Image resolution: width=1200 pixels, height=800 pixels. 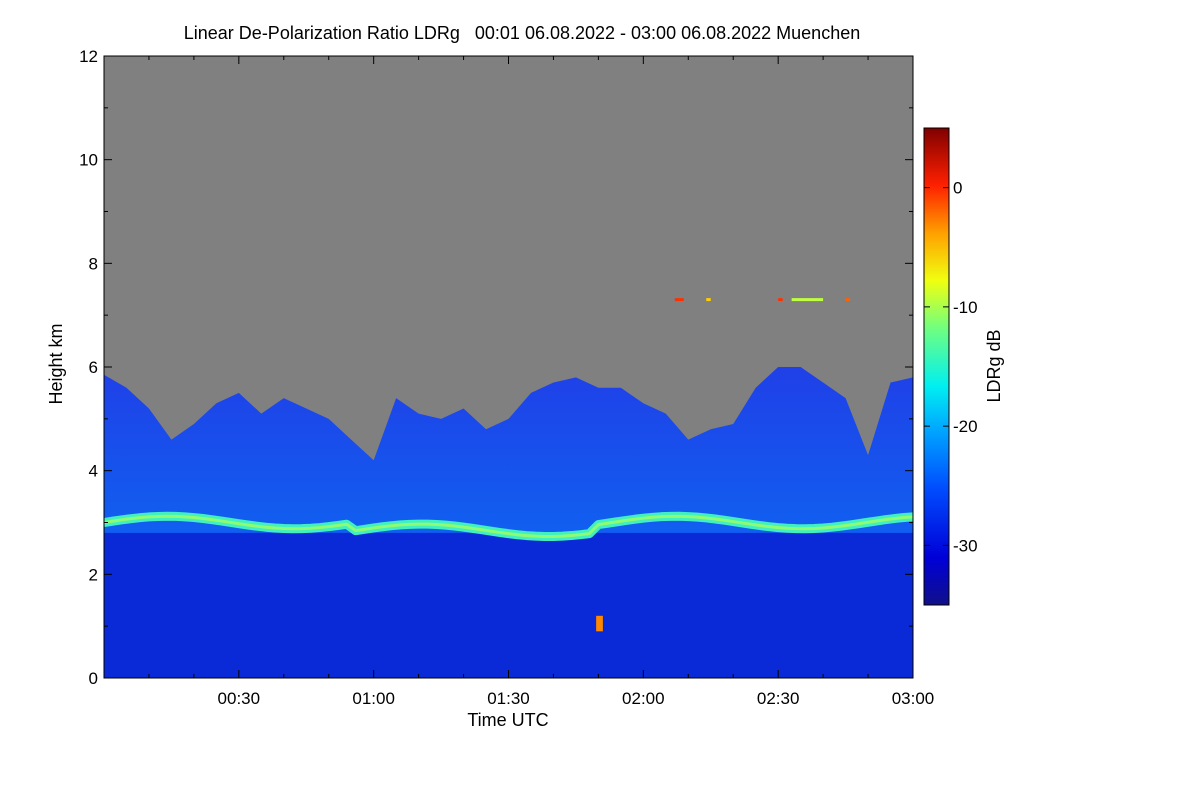 What do you see at coordinates (93, 367) in the screenshot?
I see `y-tick-label: 6` at bounding box center [93, 367].